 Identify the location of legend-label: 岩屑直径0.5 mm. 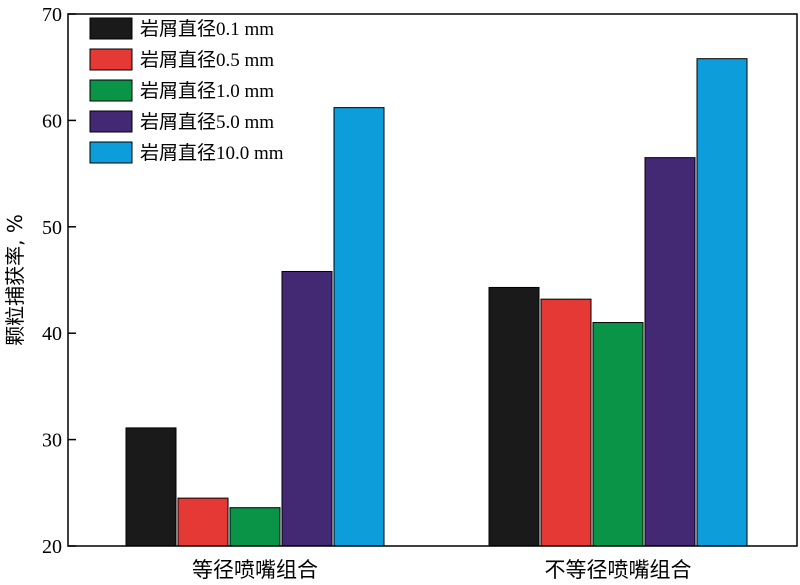
(207, 60).